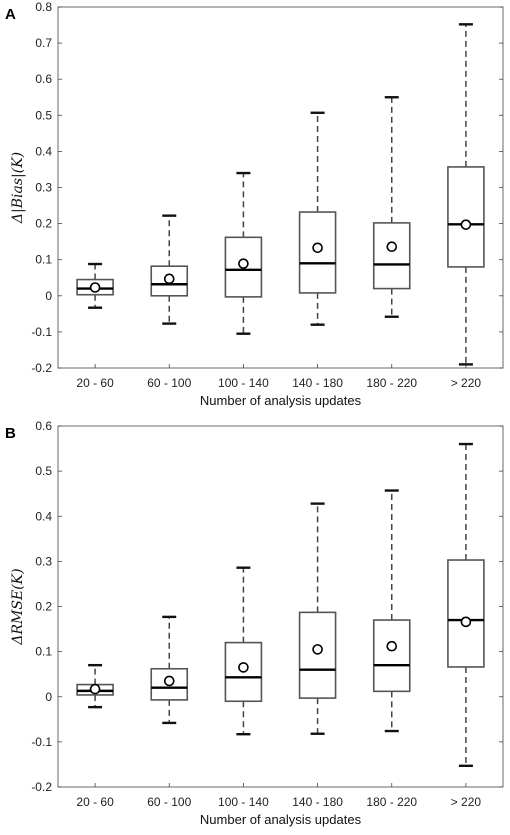 The width and height of the screenshot is (510, 835). What do you see at coordinates (10, 14) in the screenshot?
I see `panel-letter: A` at bounding box center [10, 14].